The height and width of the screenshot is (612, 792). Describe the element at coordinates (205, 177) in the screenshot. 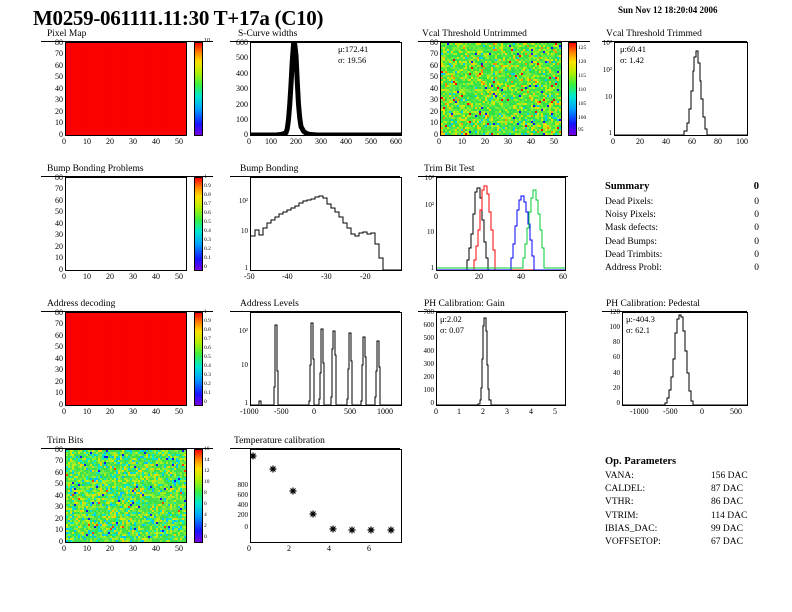

I see `colorbar-tick: 1` at that location.